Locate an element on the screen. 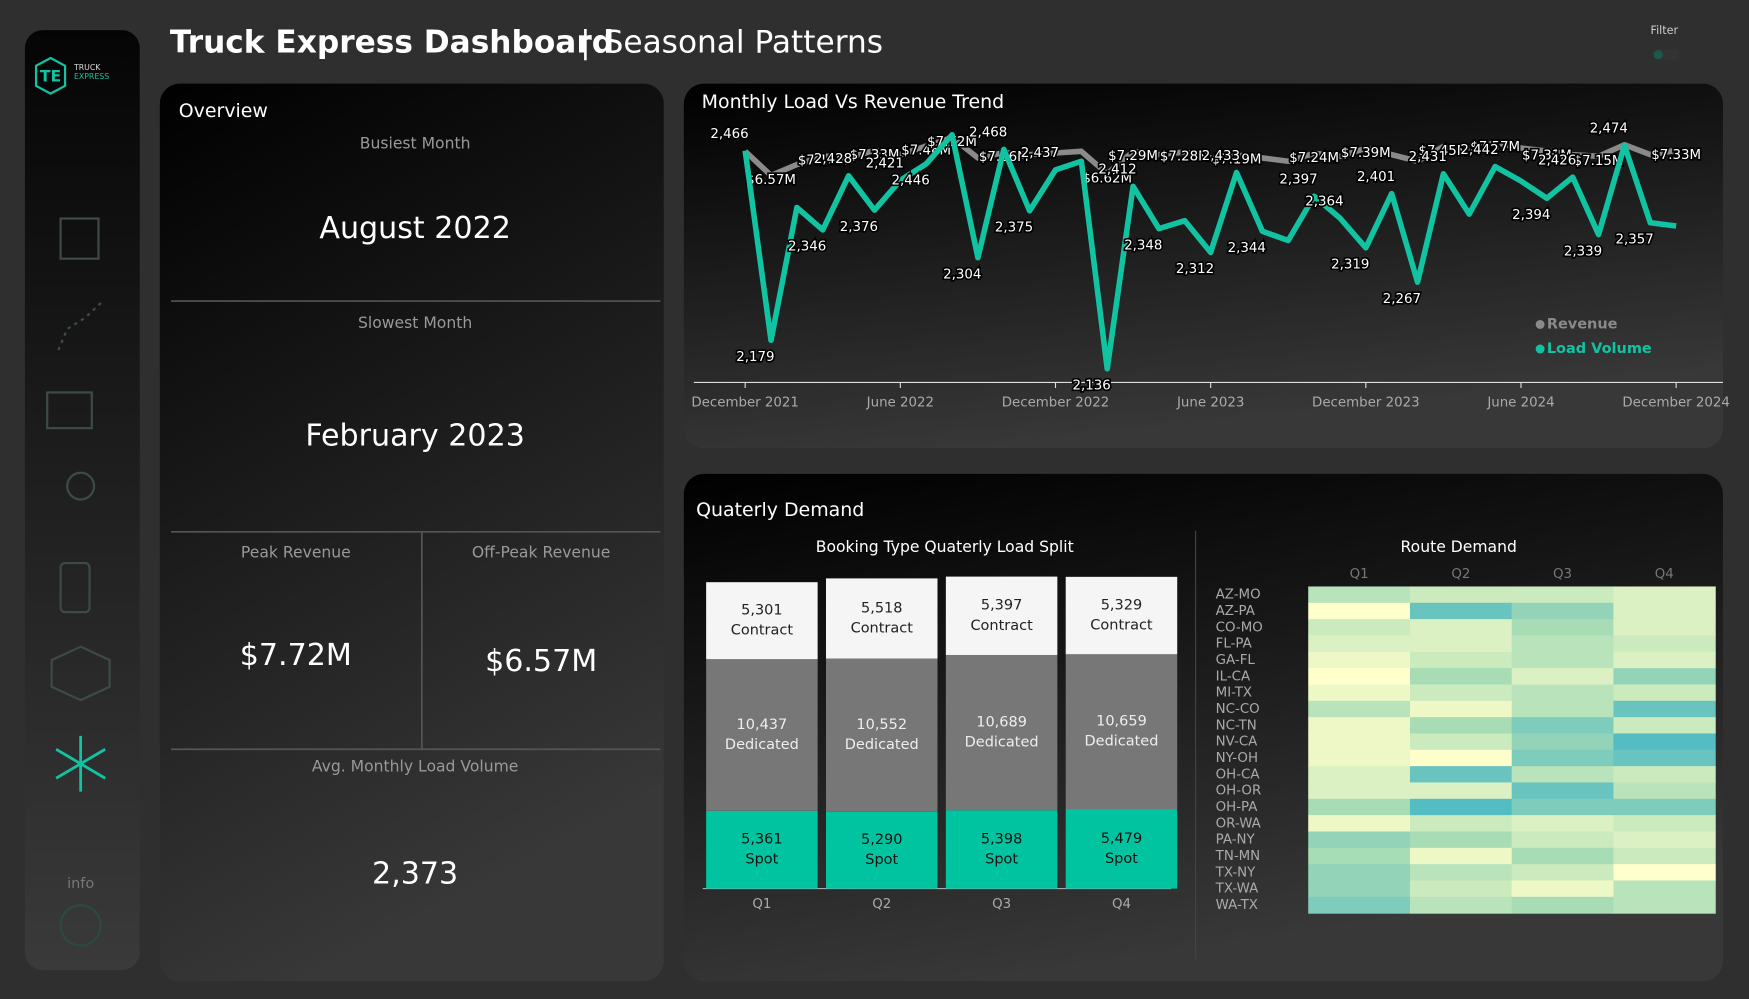  data-label: 2,446 is located at coordinates (910, 181).